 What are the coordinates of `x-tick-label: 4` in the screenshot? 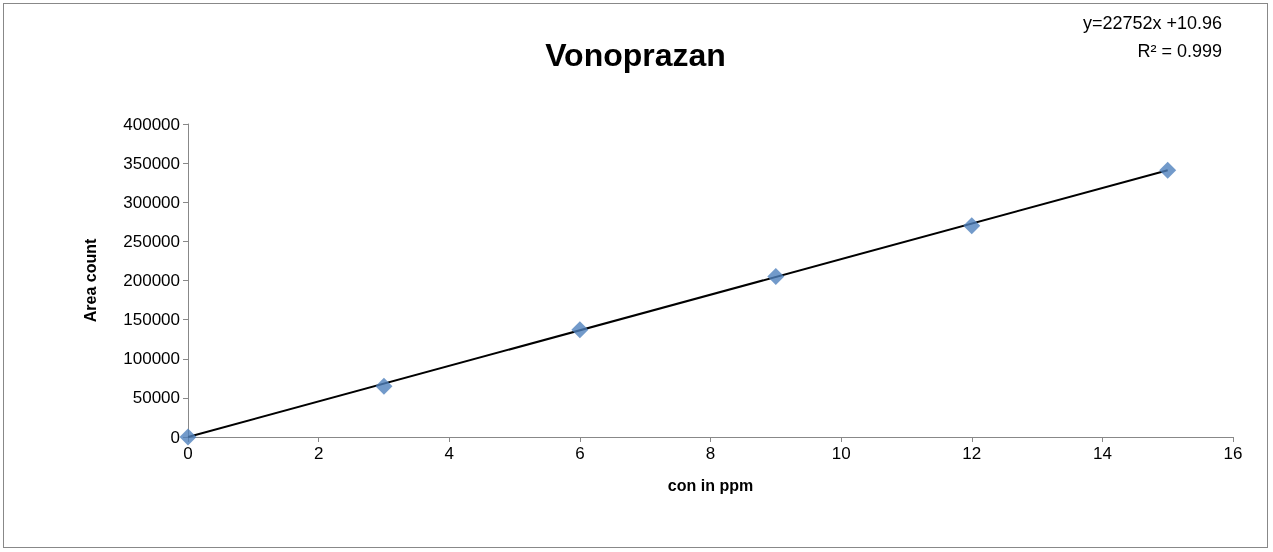 It's located at (449, 453).